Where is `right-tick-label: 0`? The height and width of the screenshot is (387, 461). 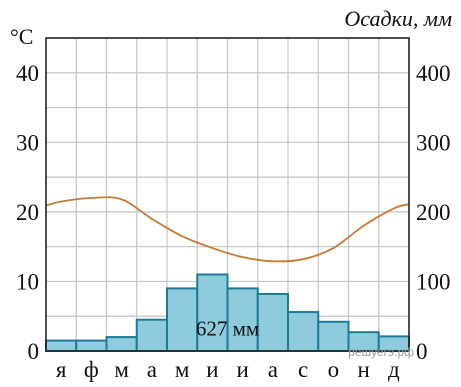
right-tick-label: 0 is located at coordinates (422, 351).